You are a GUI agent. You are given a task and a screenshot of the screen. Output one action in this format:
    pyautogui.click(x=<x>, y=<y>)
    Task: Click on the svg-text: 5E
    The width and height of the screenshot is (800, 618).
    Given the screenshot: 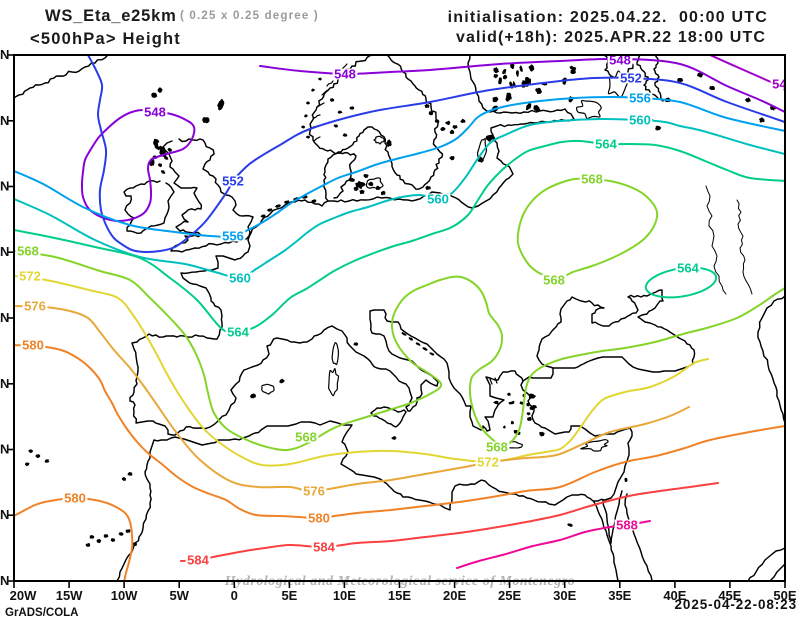 What is the action you would take?
    pyautogui.click(x=289, y=595)
    